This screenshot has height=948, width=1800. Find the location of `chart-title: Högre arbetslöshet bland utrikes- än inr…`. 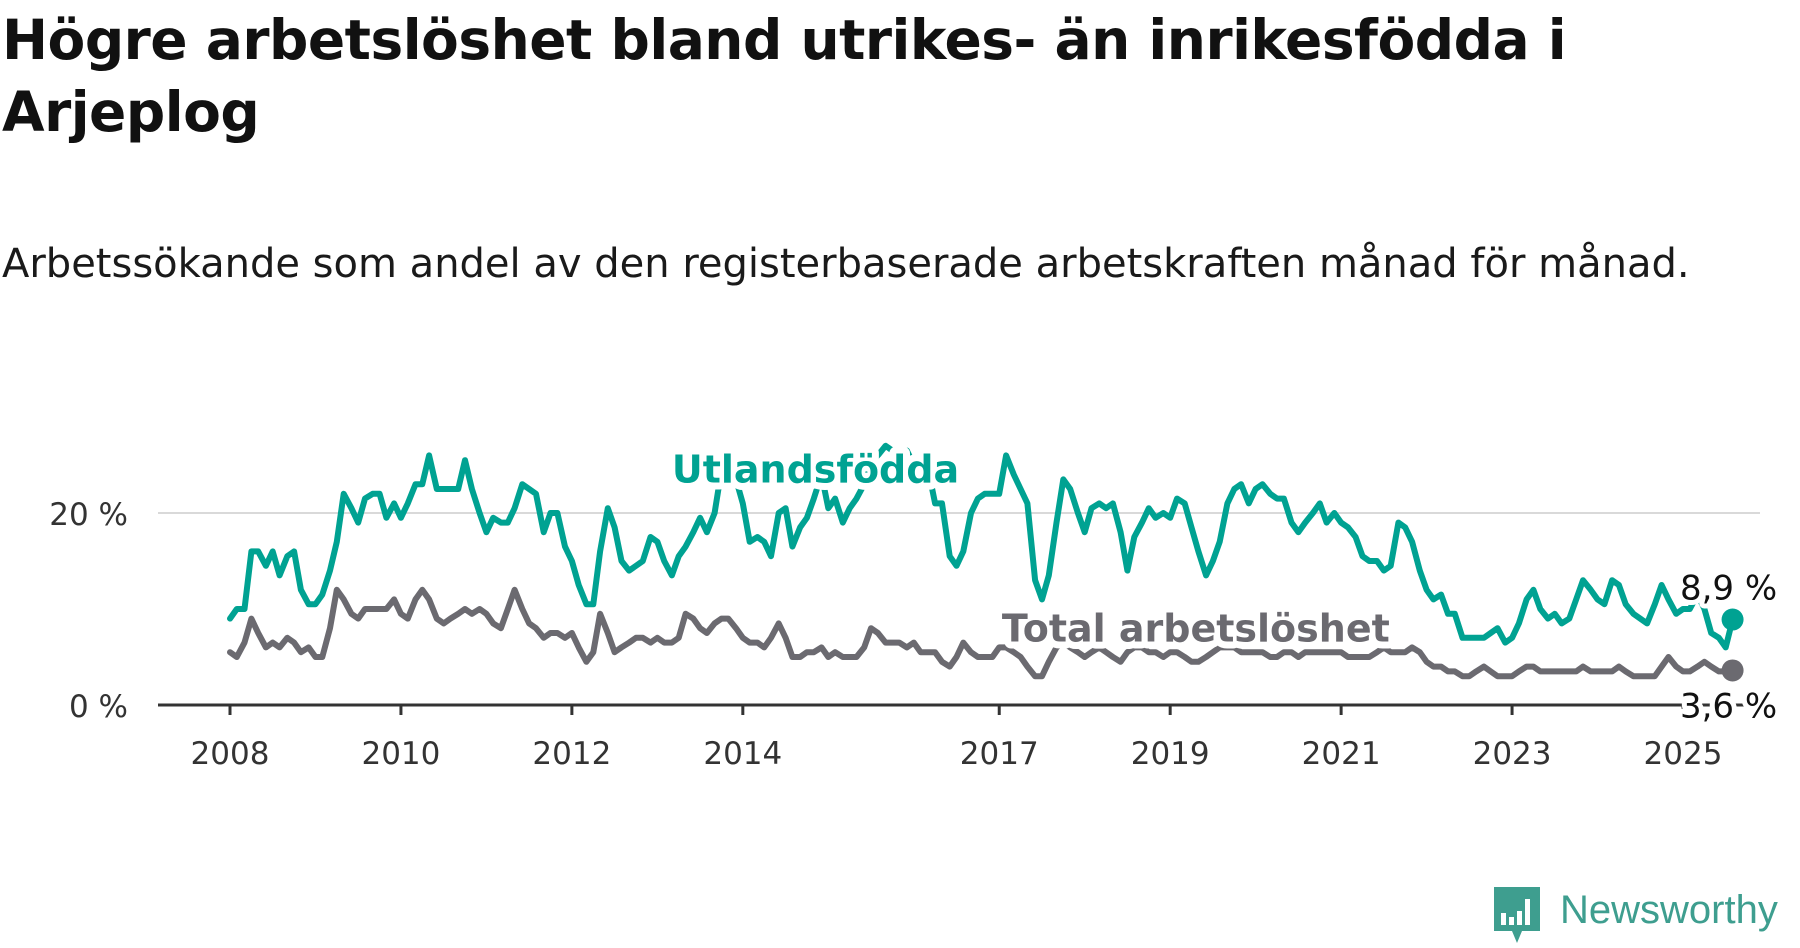

chart-title: Högre arbetslöshet bland utrikes- än inr… is located at coordinates (784, 76).